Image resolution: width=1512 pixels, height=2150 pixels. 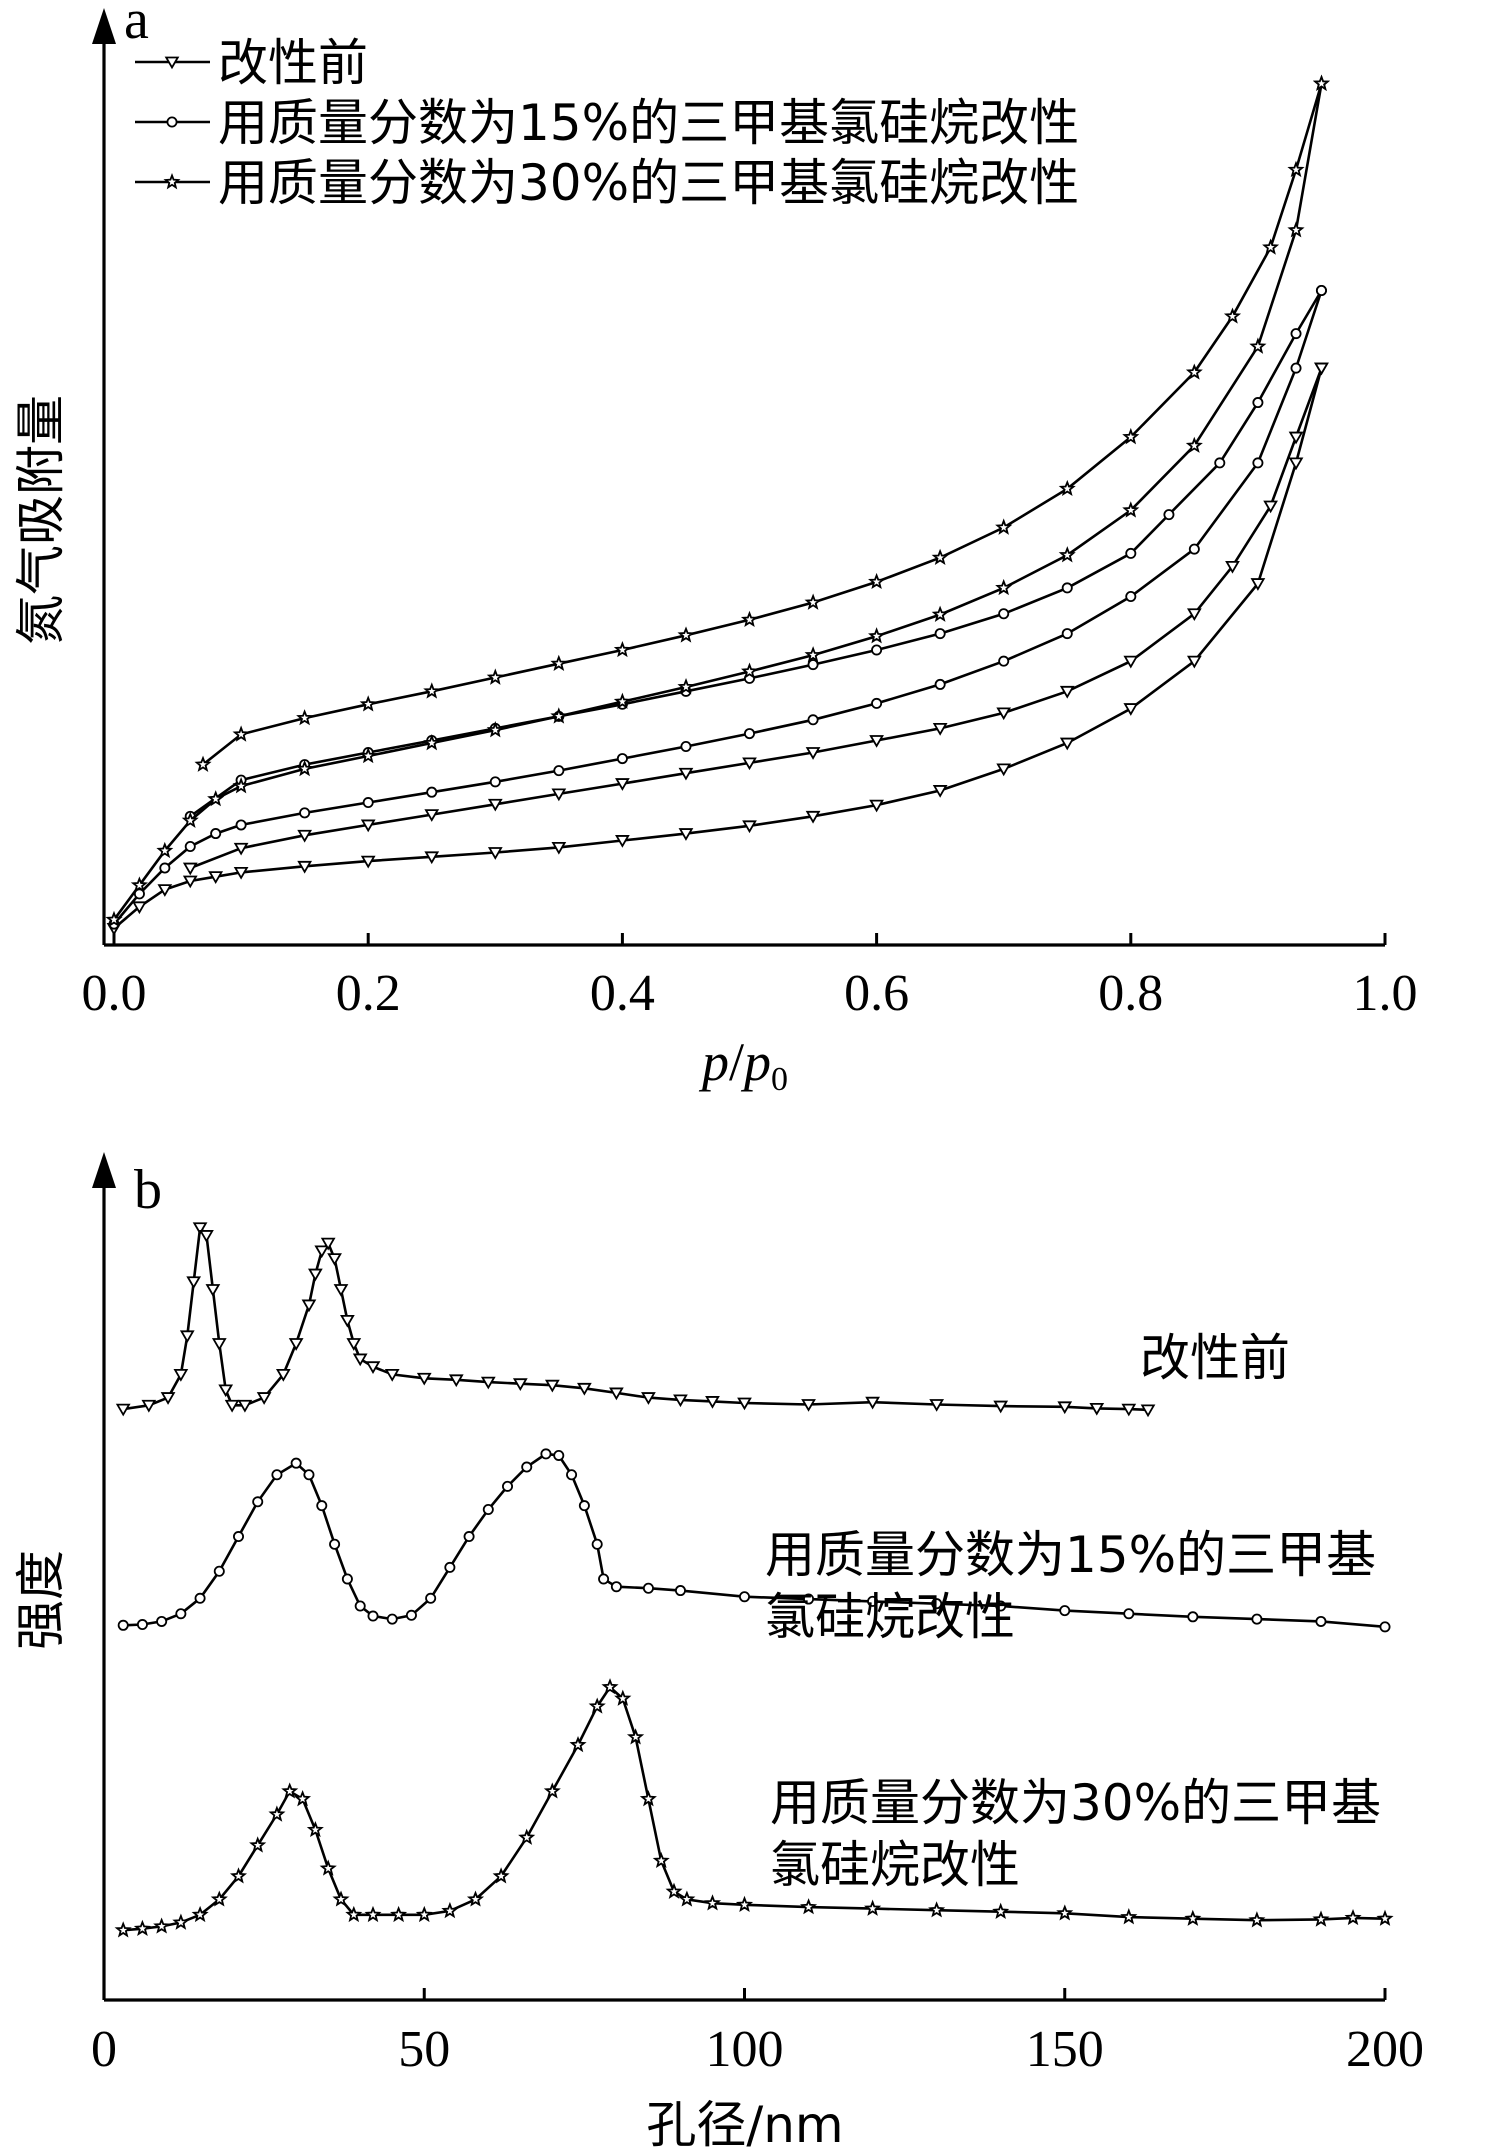 What do you see at coordinates (1130, 993) in the screenshot?
I see `panel-a-x-tick-label: 0.8` at bounding box center [1130, 993].